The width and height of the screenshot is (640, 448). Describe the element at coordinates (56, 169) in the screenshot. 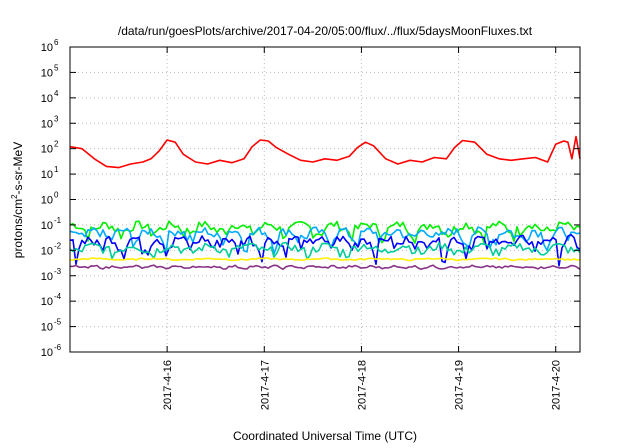

I see `y-tick-exponent: 1` at that location.